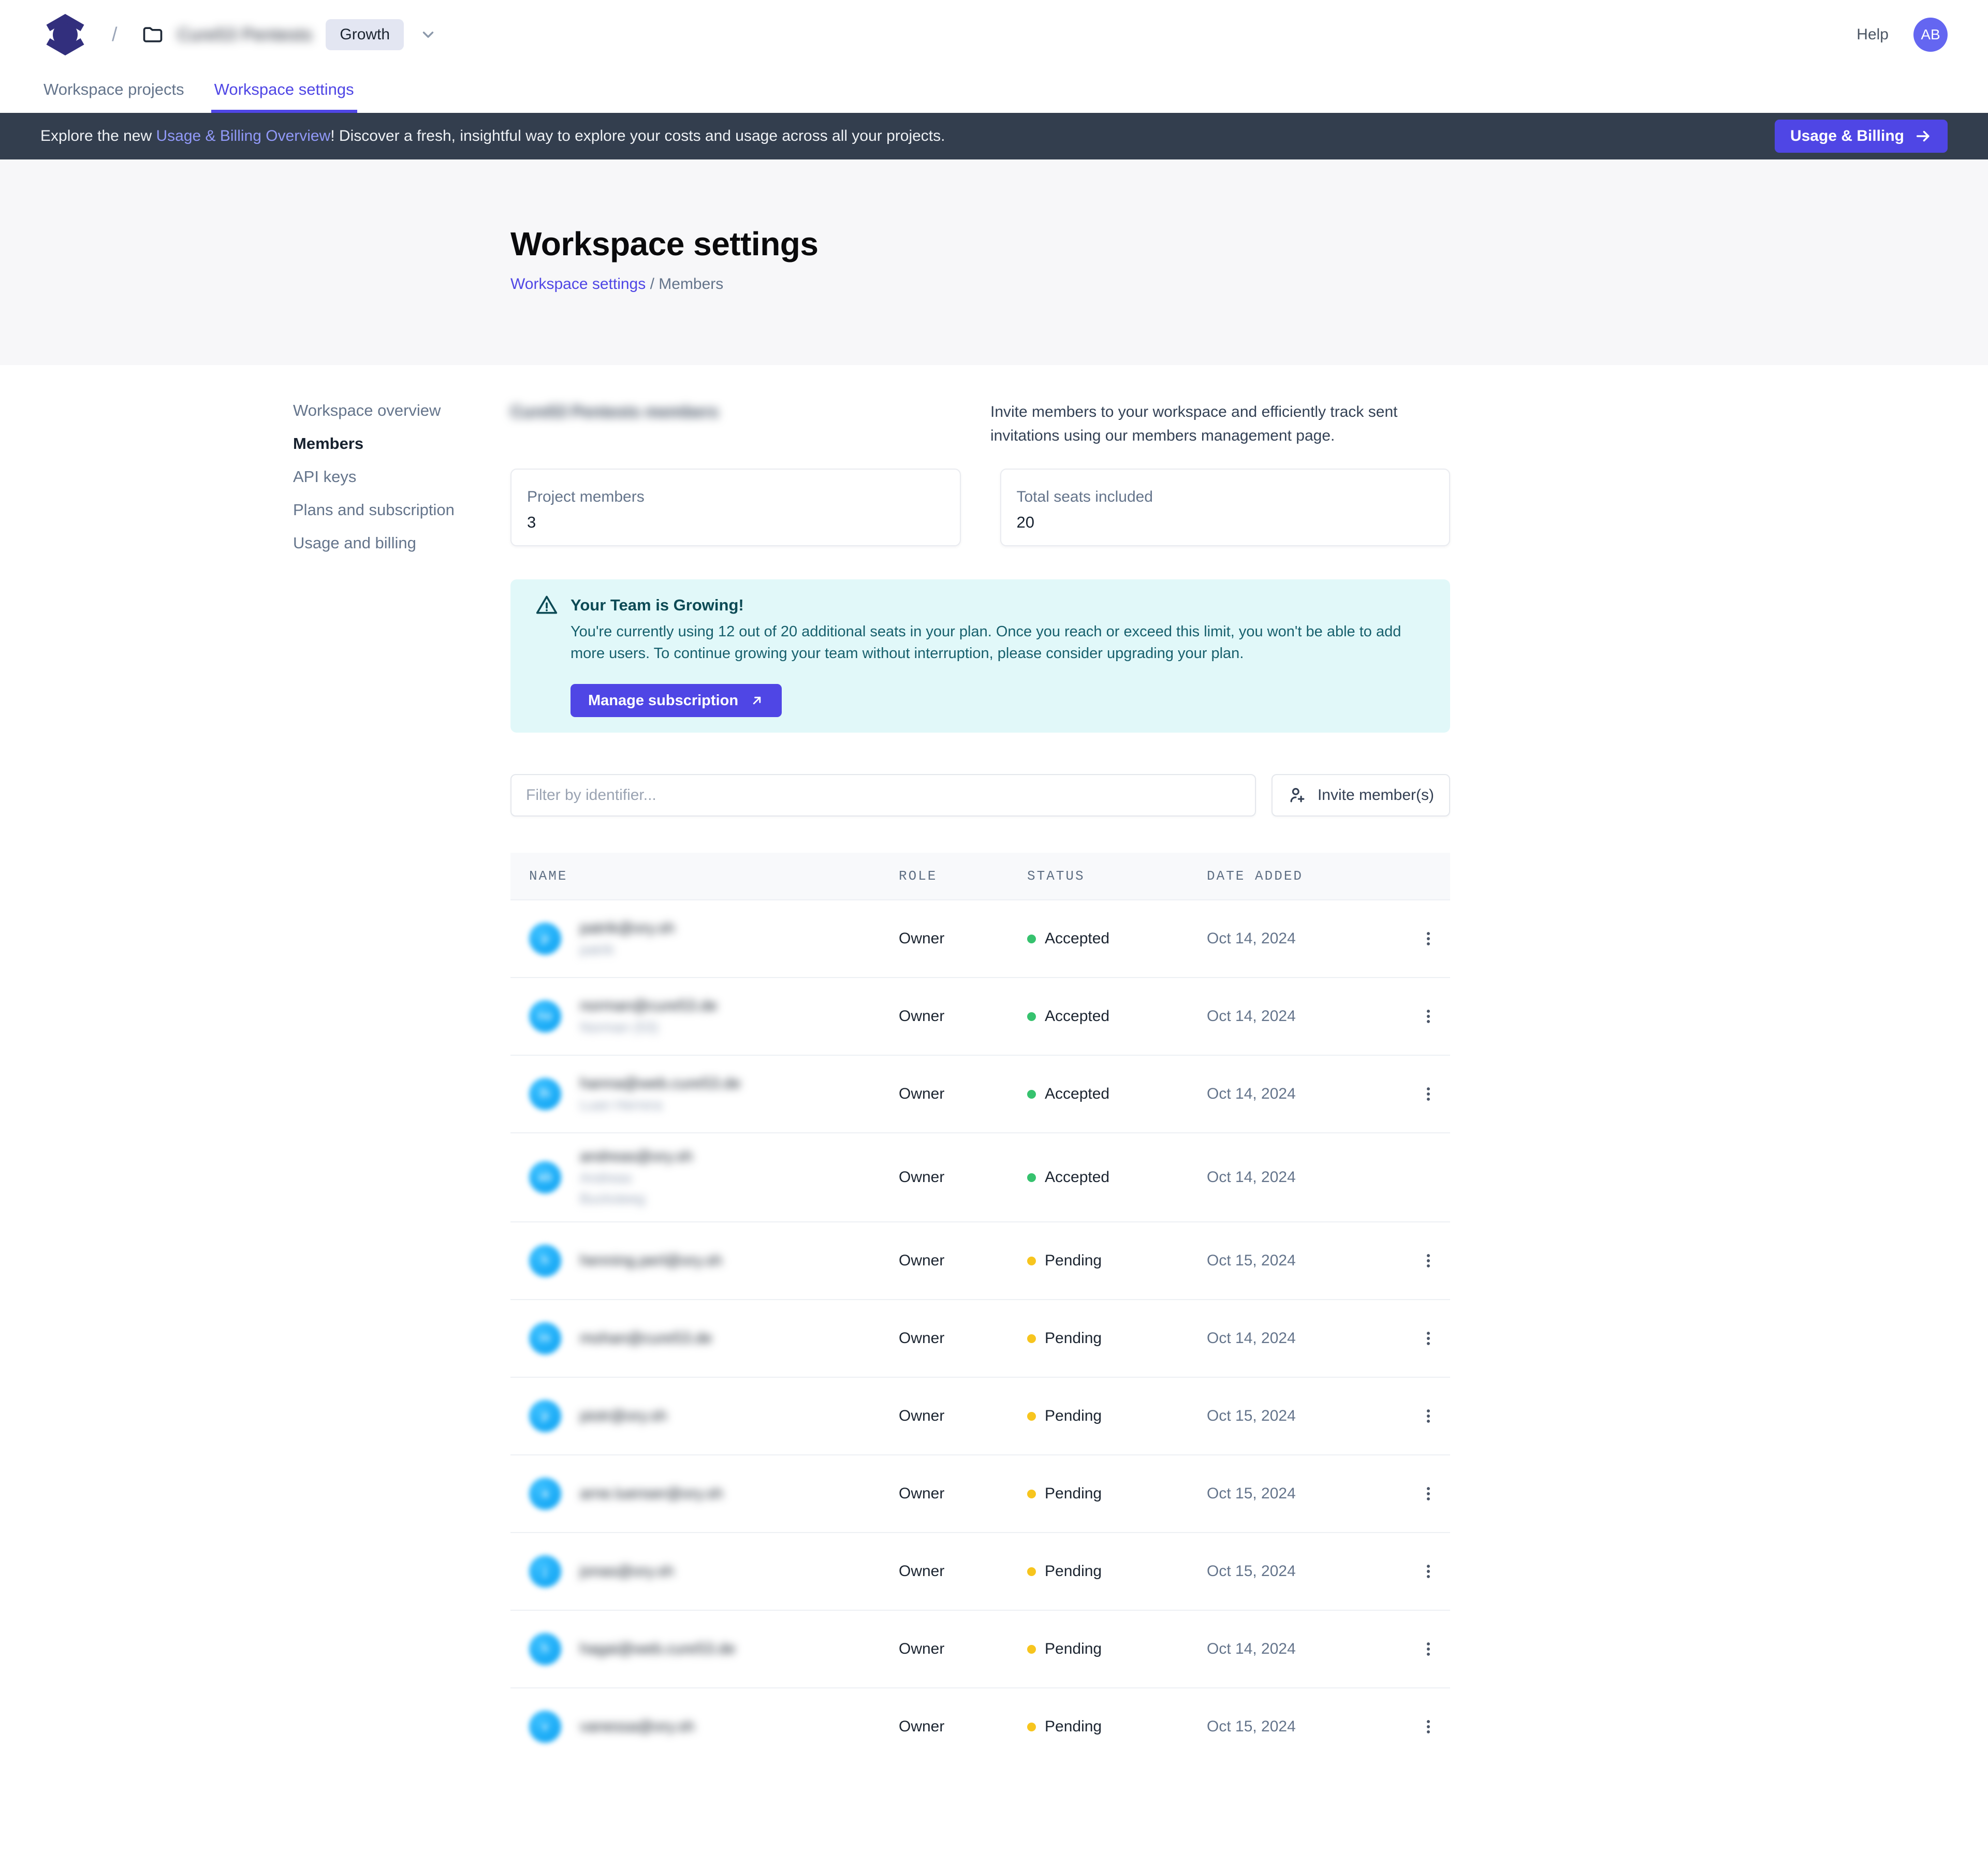  I want to click on manage-subscription-label: Manage subscription, so click(663, 700).